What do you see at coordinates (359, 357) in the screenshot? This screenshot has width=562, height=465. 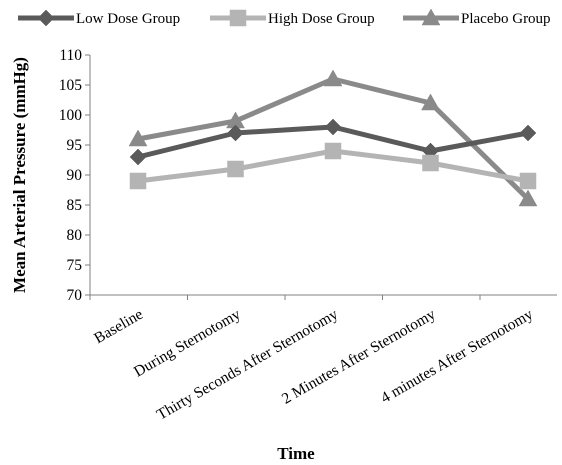 I see `x-tick-label: 2 Minutes After Sternotomy` at bounding box center [359, 357].